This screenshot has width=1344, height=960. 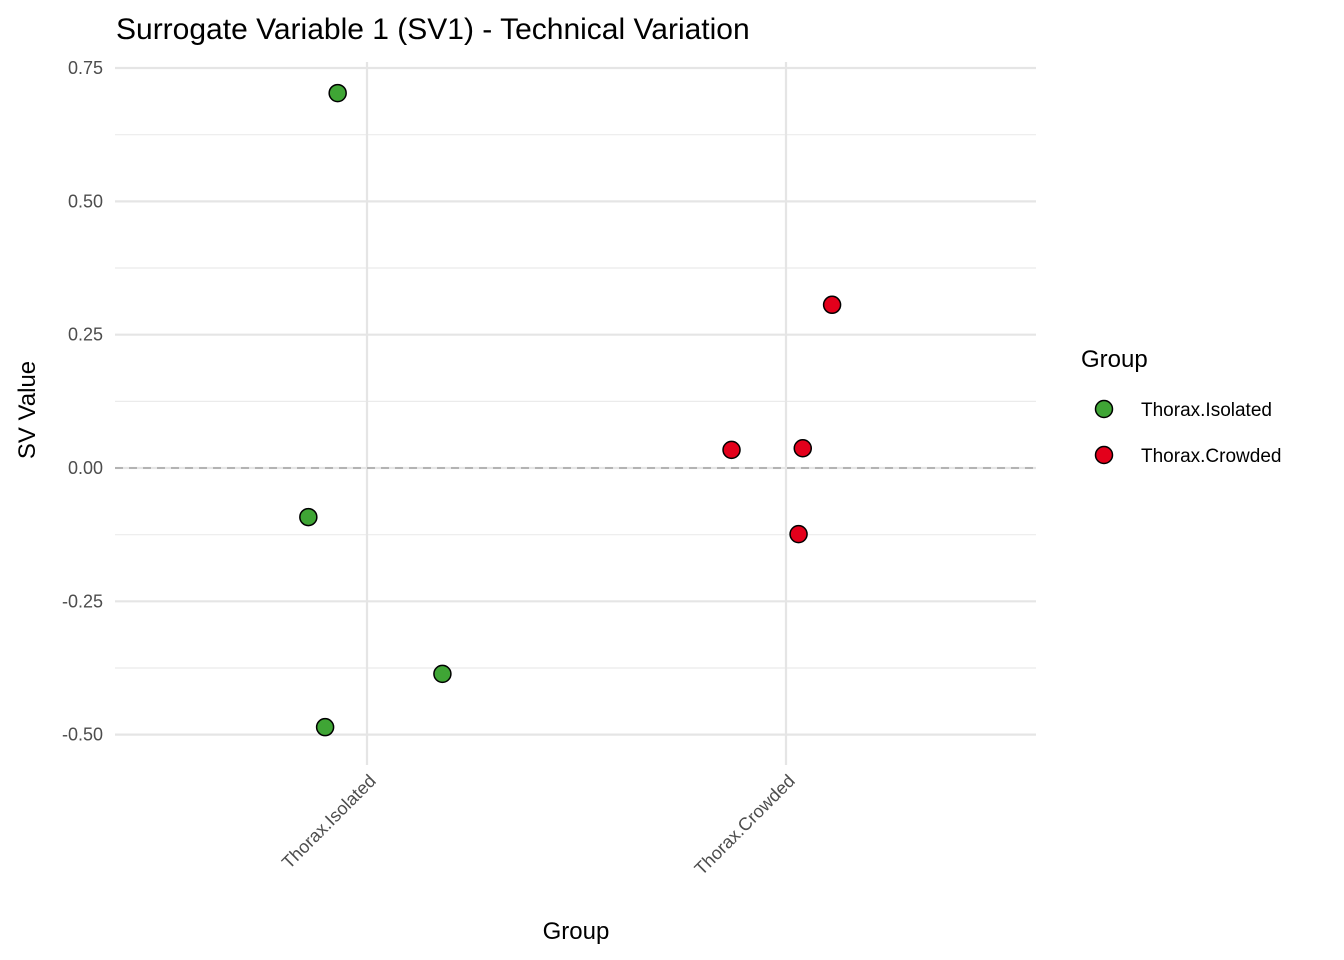 I want to click on legend: Group Thorax.Isolated Thorax.Crowded, so click(x=1181, y=406).